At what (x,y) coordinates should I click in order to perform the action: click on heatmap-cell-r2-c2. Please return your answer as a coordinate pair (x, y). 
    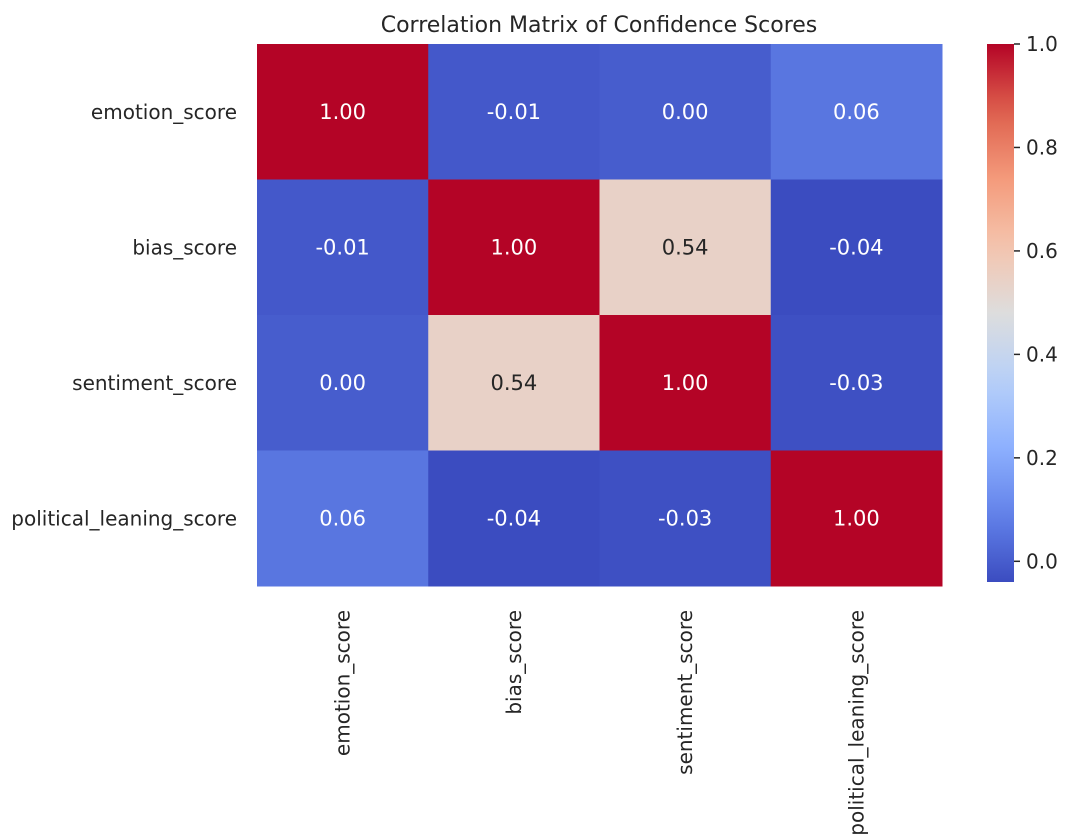
    Looking at the image, I should click on (685, 383).